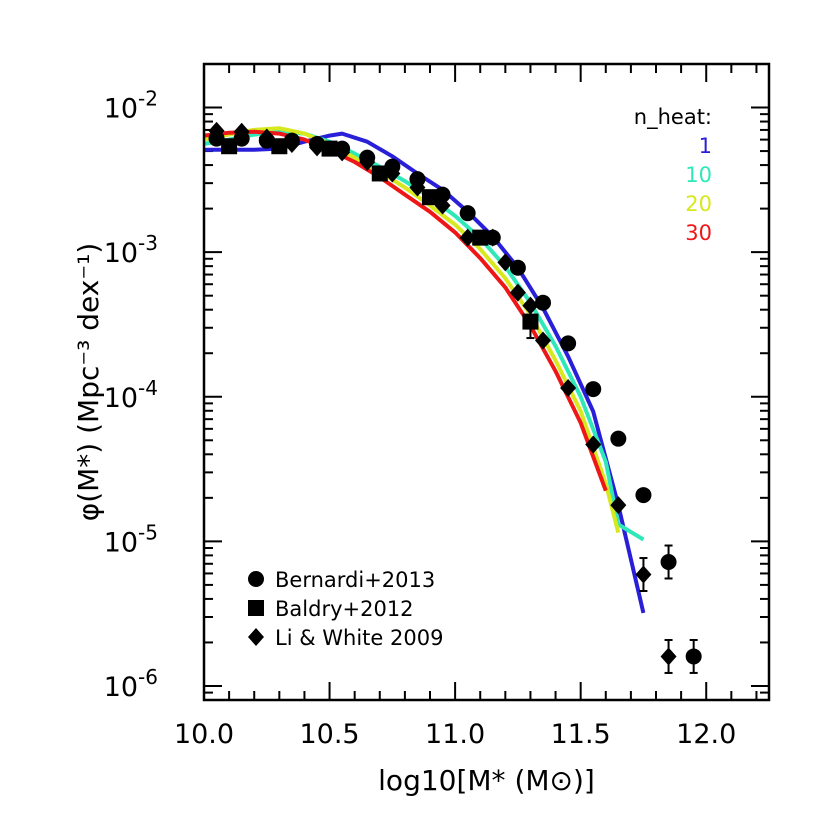 The image size is (826, 826). What do you see at coordinates (131, 250) in the screenshot?
I see `y-tick-label: 10⁻³` at bounding box center [131, 250].